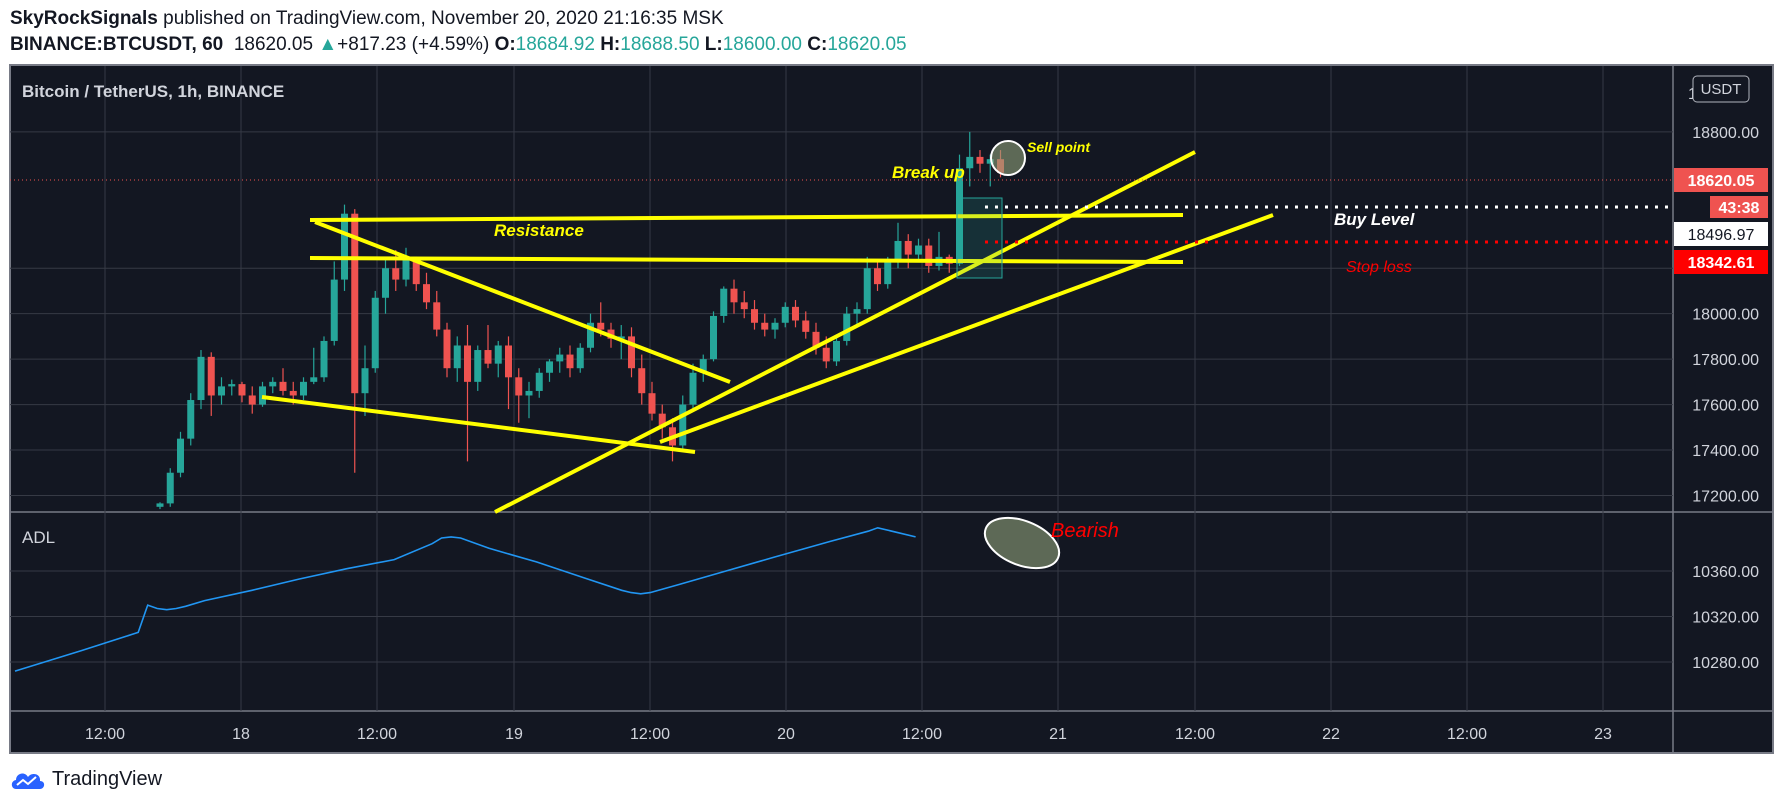  What do you see at coordinates (413, 44) in the screenshot?
I see `price-change: +817.23 (+4.59%)` at bounding box center [413, 44].